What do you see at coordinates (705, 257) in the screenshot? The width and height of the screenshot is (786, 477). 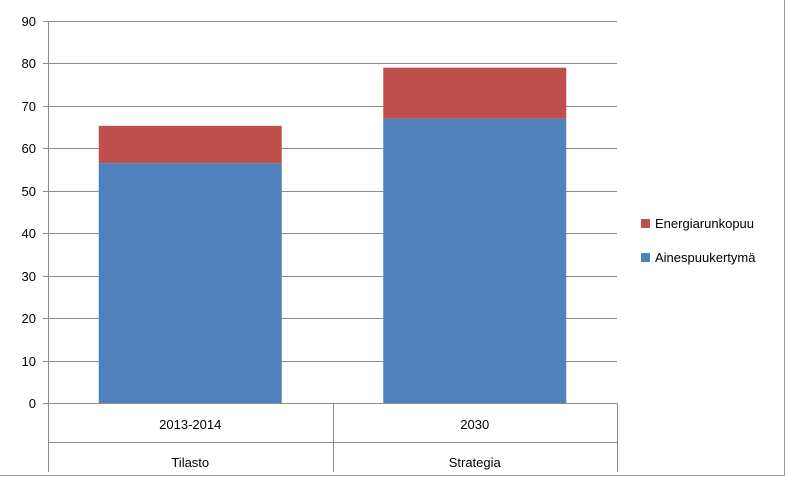 I see `legend-label: Ainespuukertymä` at bounding box center [705, 257].